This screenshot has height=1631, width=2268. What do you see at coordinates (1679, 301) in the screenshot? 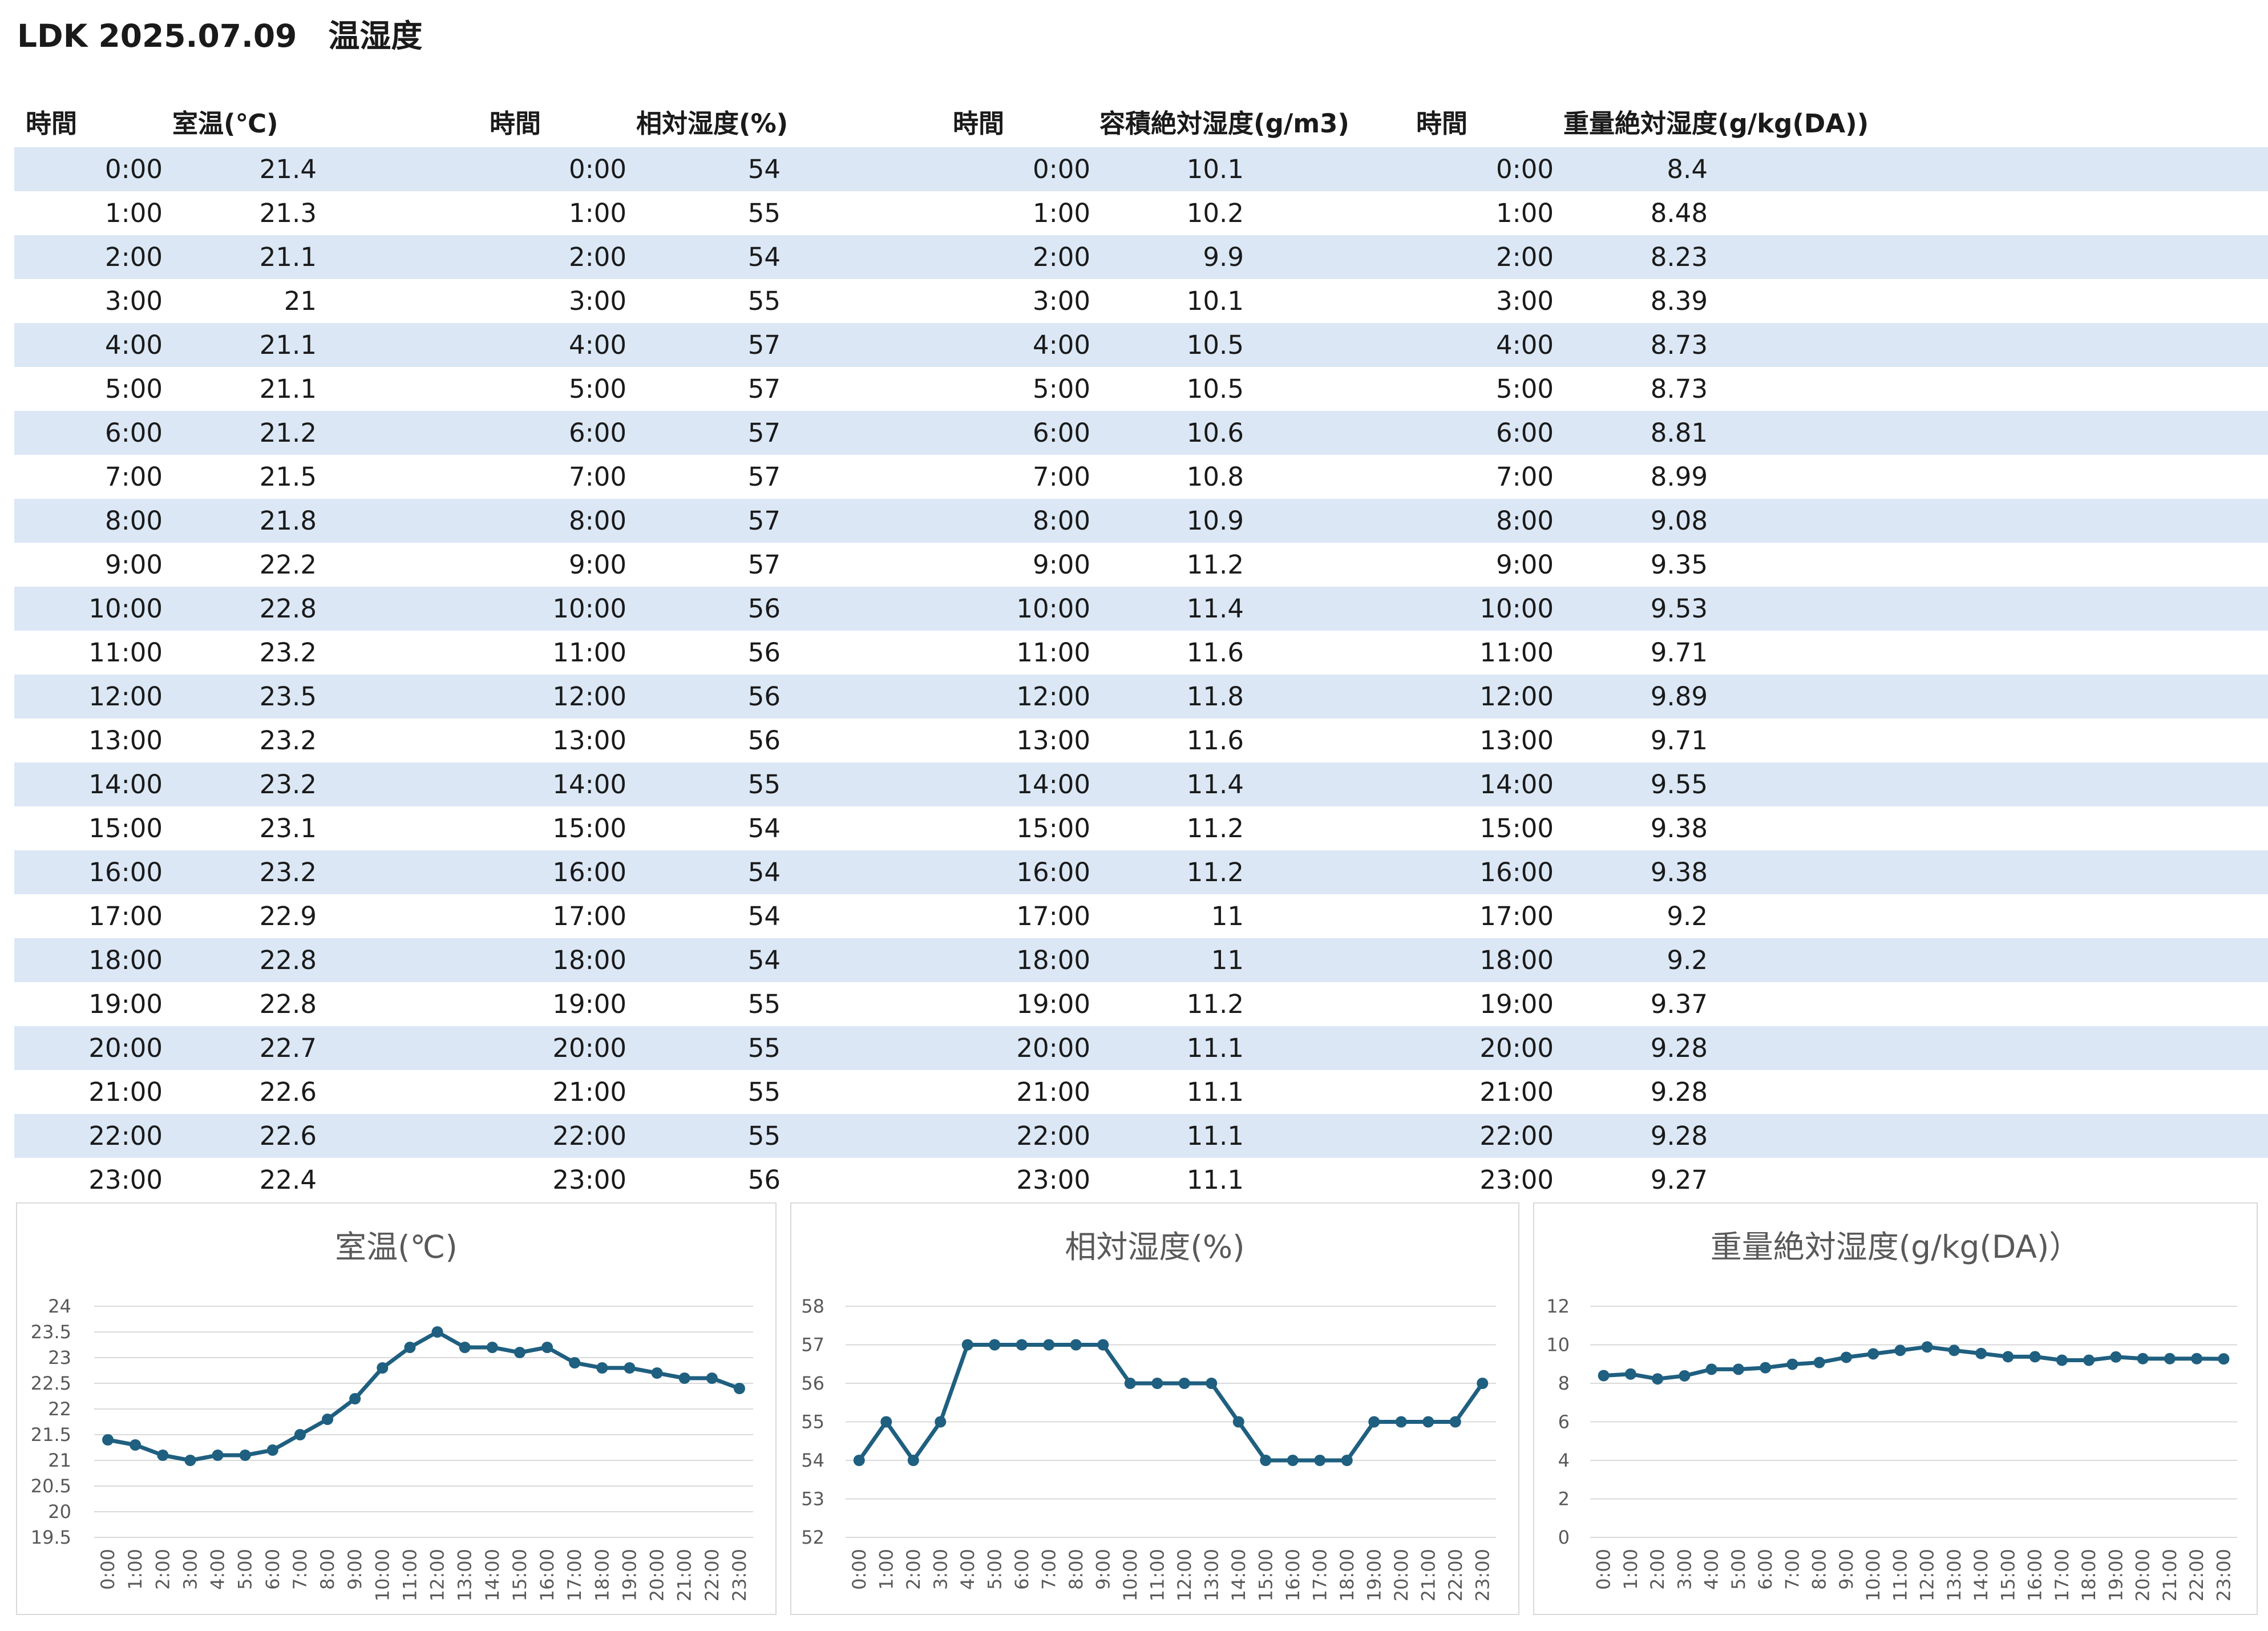
I see `value-cell-weight-absolute-humidity: 8.39` at bounding box center [1679, 301].